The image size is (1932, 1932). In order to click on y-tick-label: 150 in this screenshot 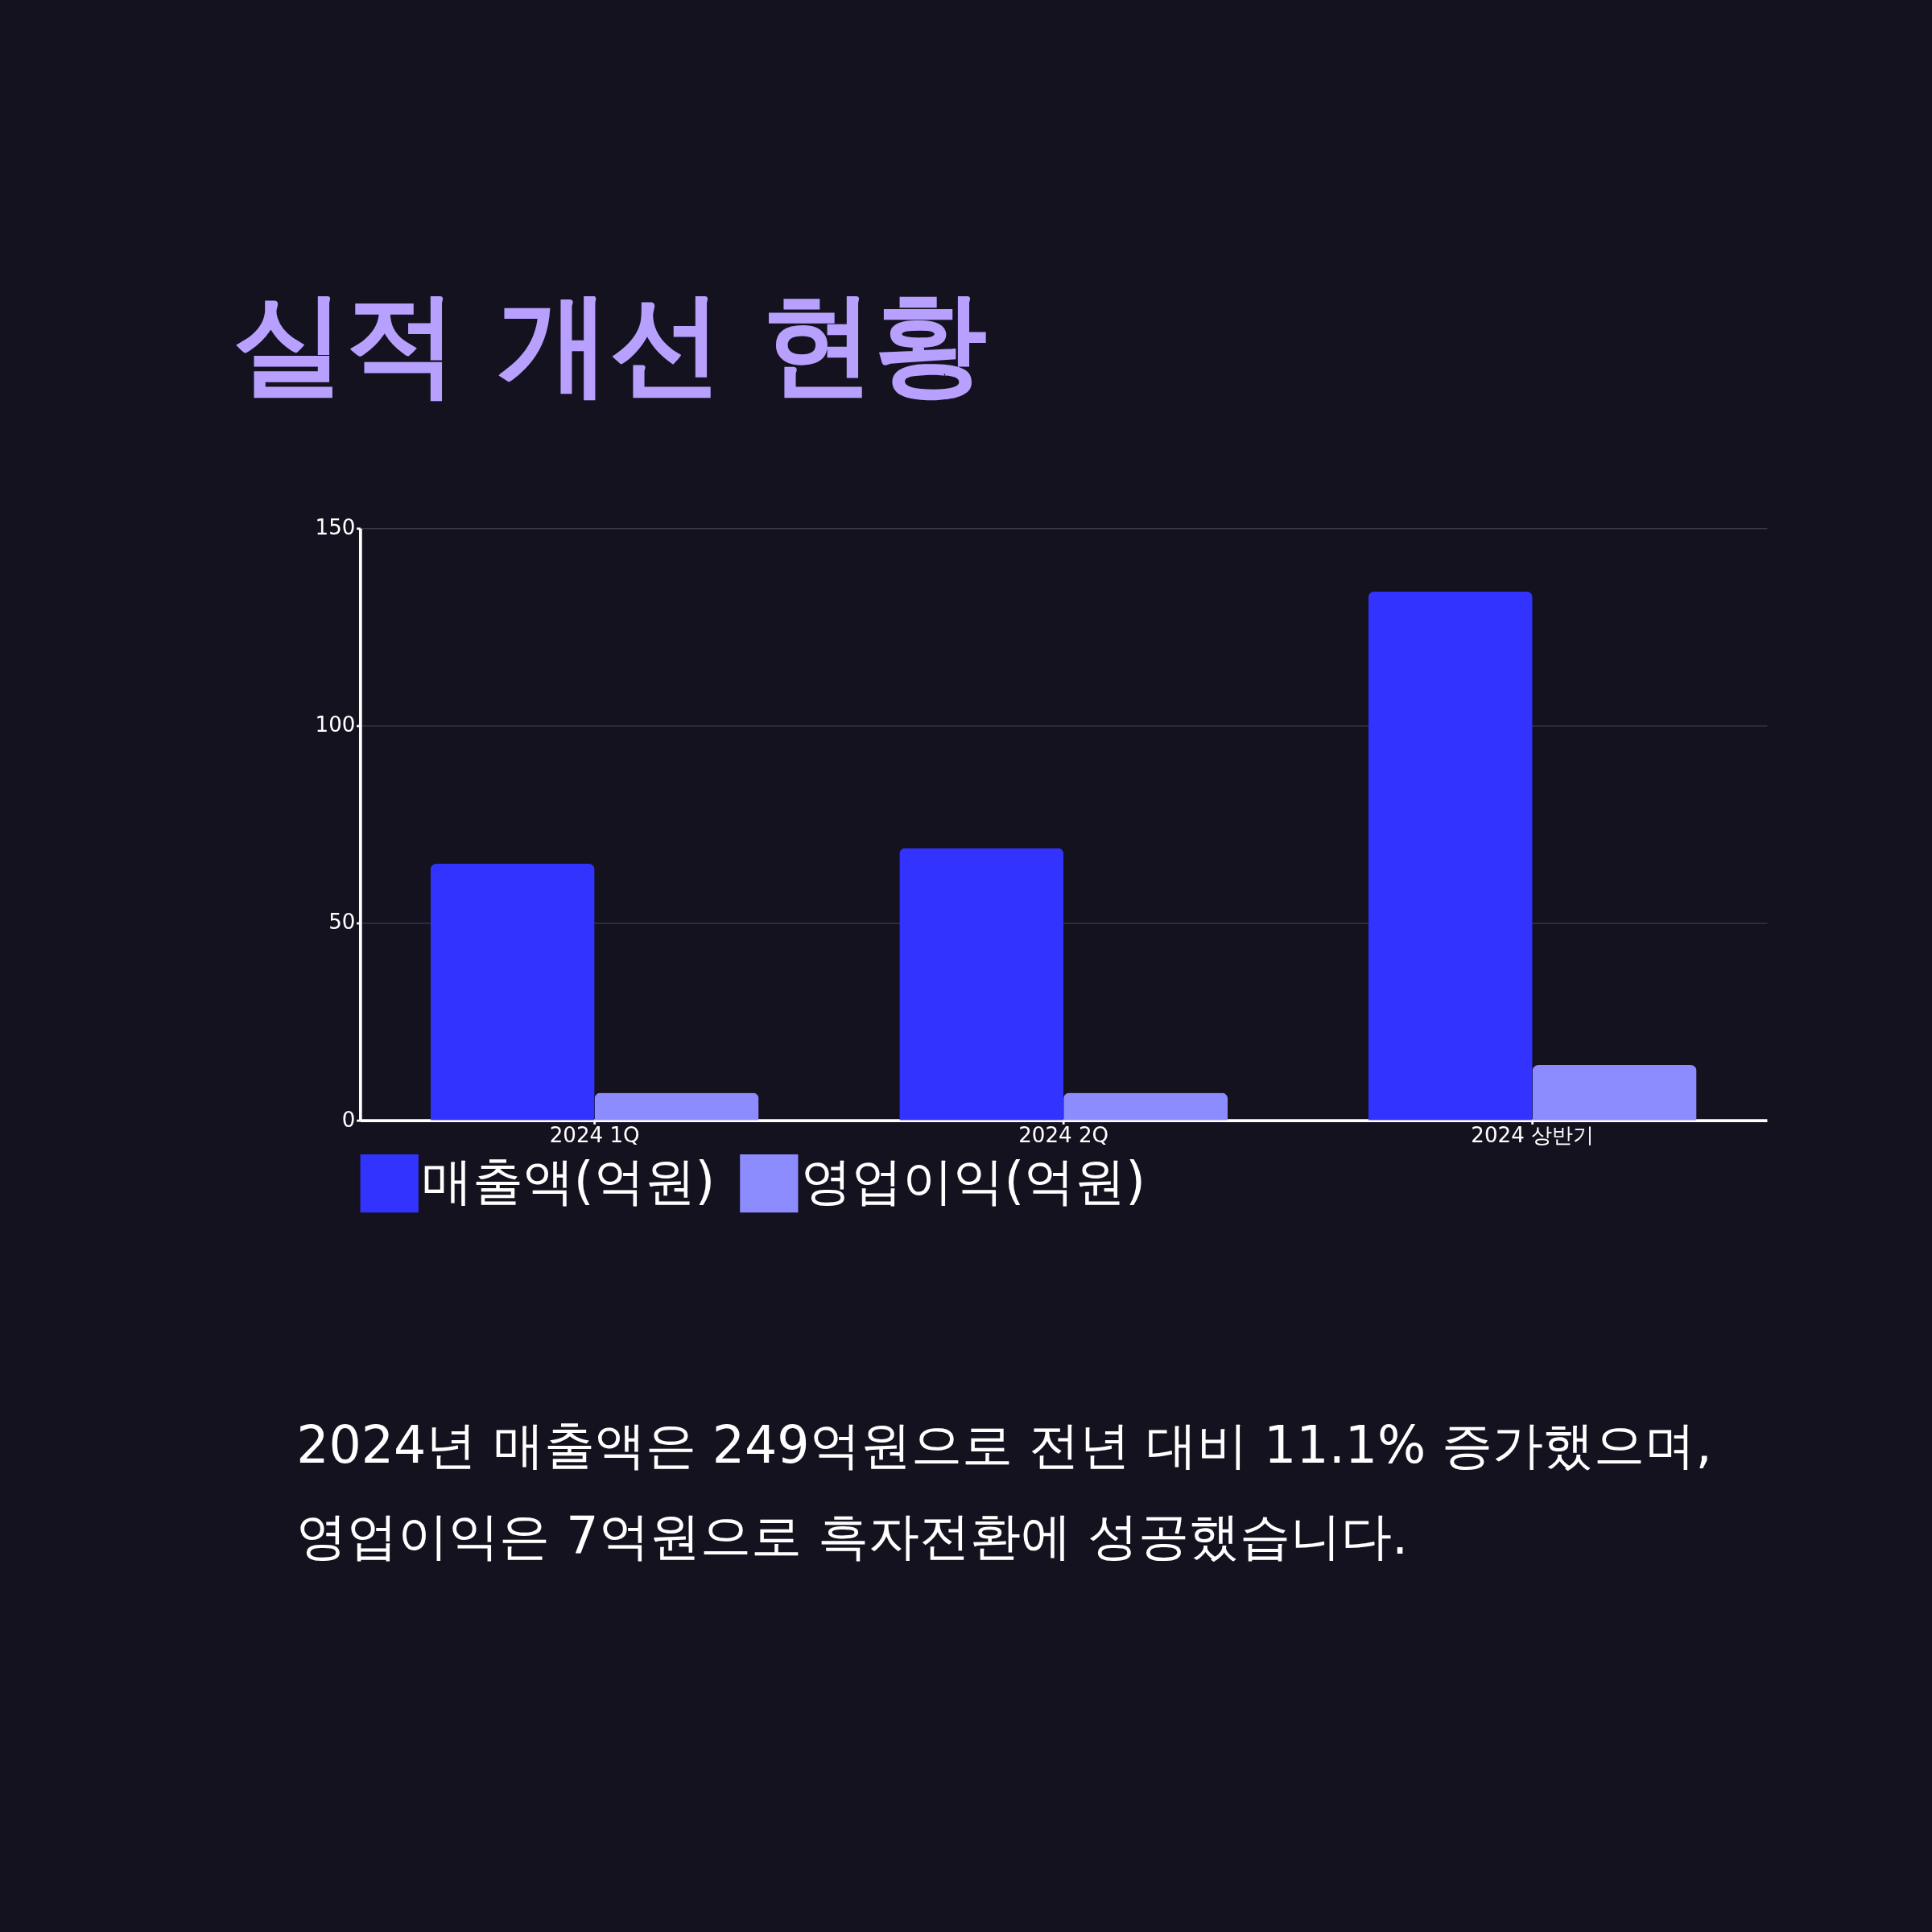, I will do `click(335, 527)`.